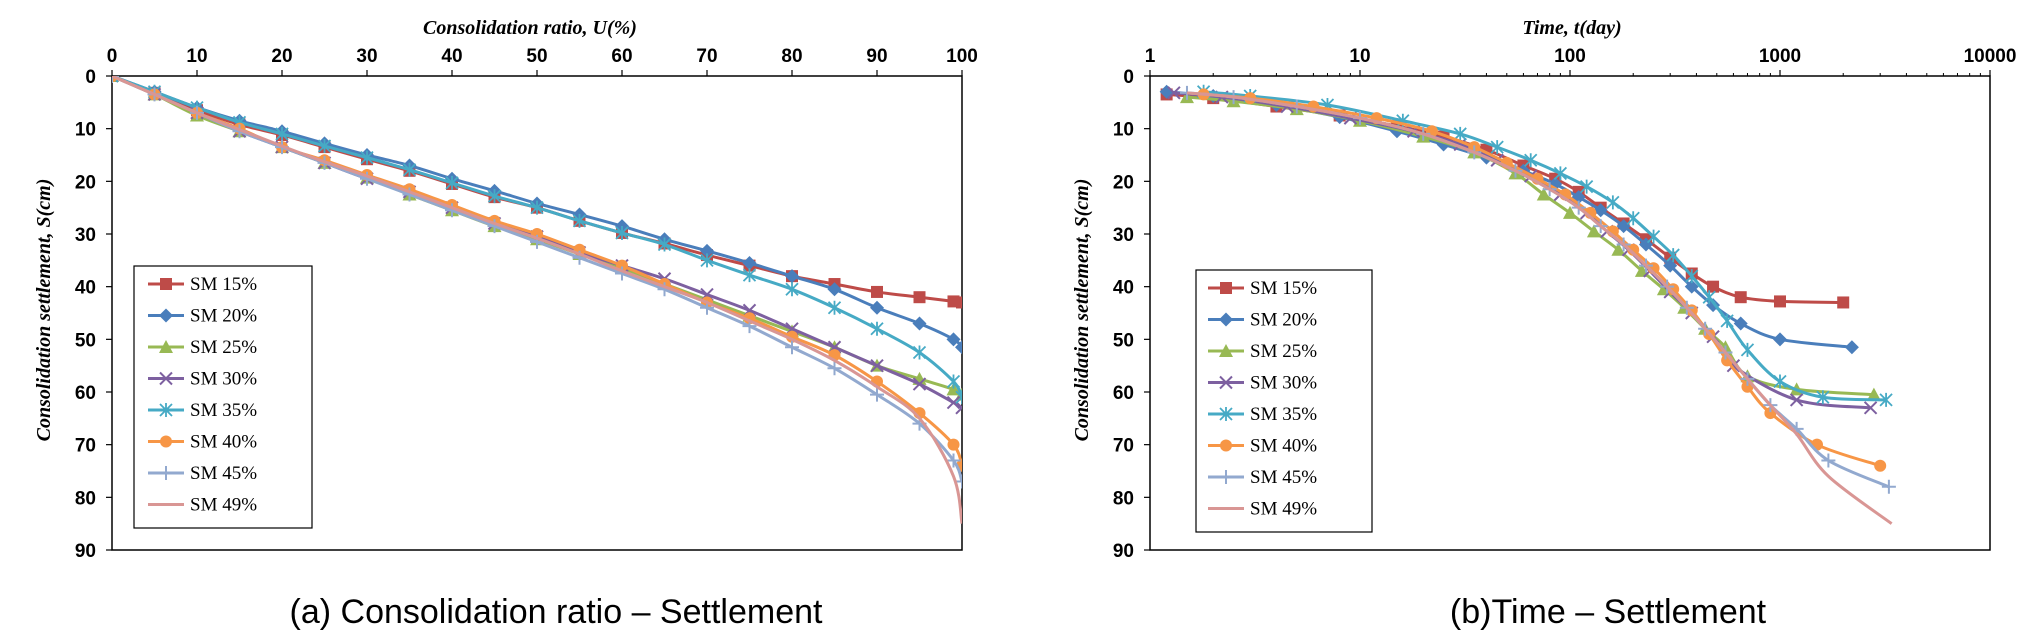  What do you see at coordinates (85, 340) in the screenshot?
I see `y-tick-label: 50` at bounding box center [85, 340].